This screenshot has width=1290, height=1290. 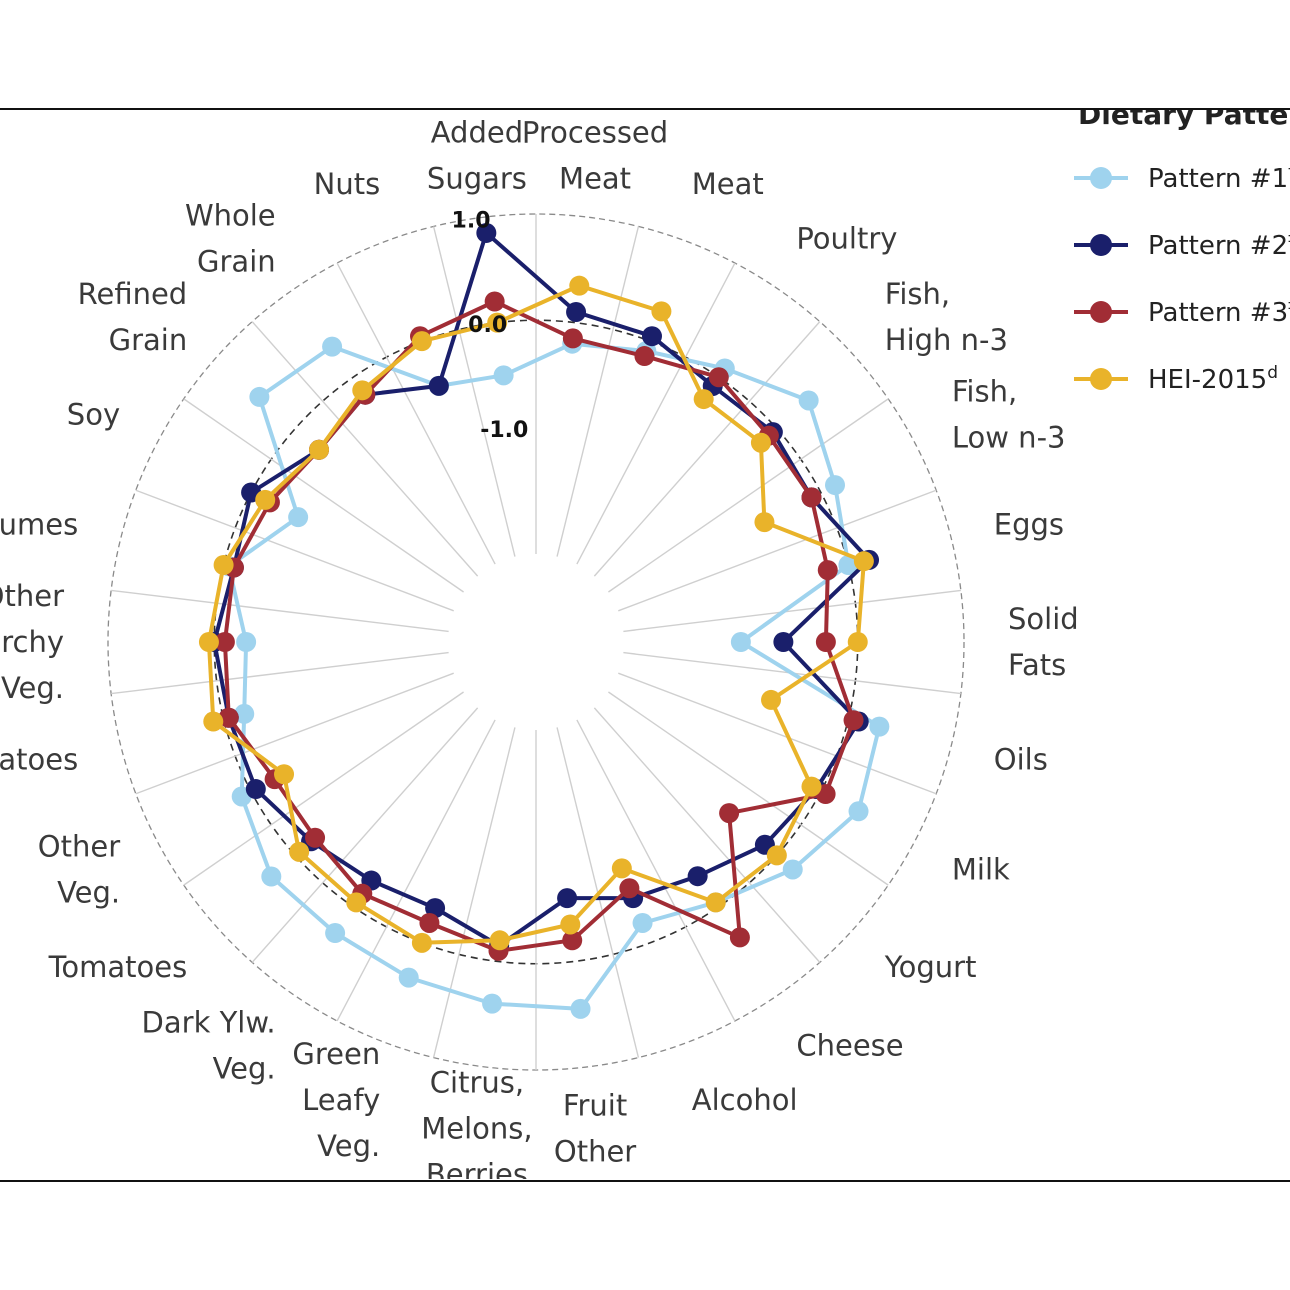 What do you see at coordinates (79, 870) in the screenshot?
I see `category-label-other-veg: Other Veg.` at bounding box center [79, 870].